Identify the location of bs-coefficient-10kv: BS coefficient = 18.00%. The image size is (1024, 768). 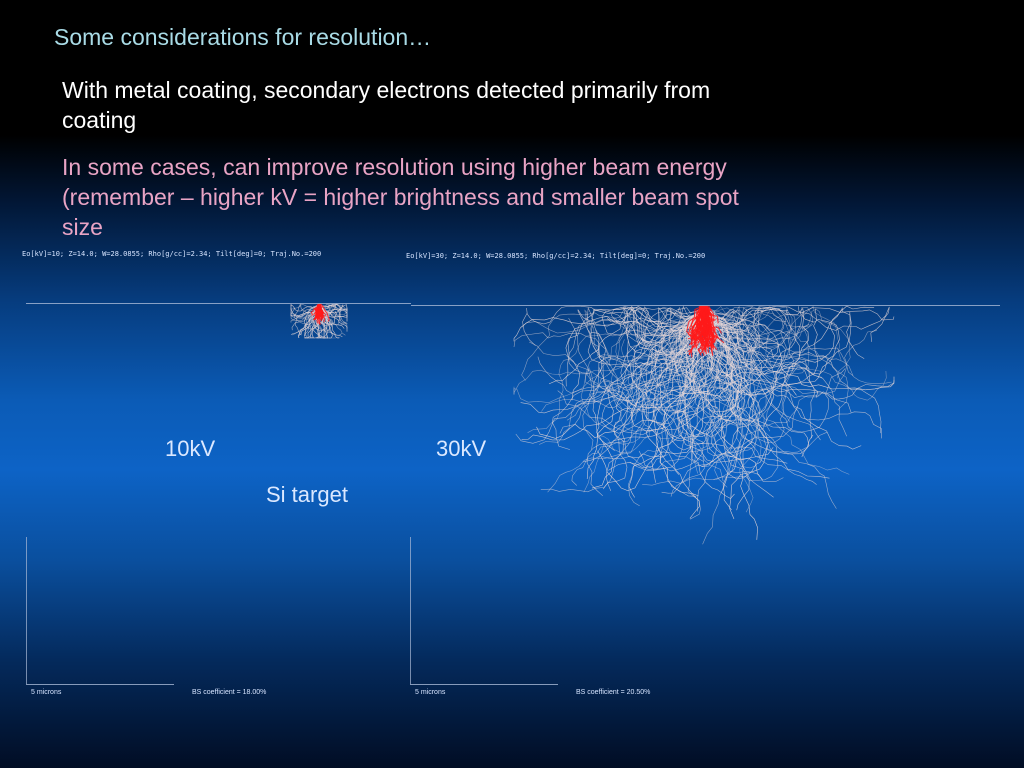
(229, 692).